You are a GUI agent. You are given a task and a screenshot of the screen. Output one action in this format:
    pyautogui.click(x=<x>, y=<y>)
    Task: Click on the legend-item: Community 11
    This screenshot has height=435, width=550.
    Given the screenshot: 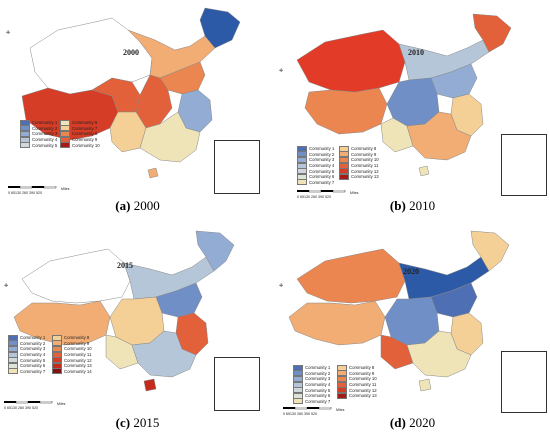 What is the action you would take?
    pyautogui.click(x=359, y=165)
    